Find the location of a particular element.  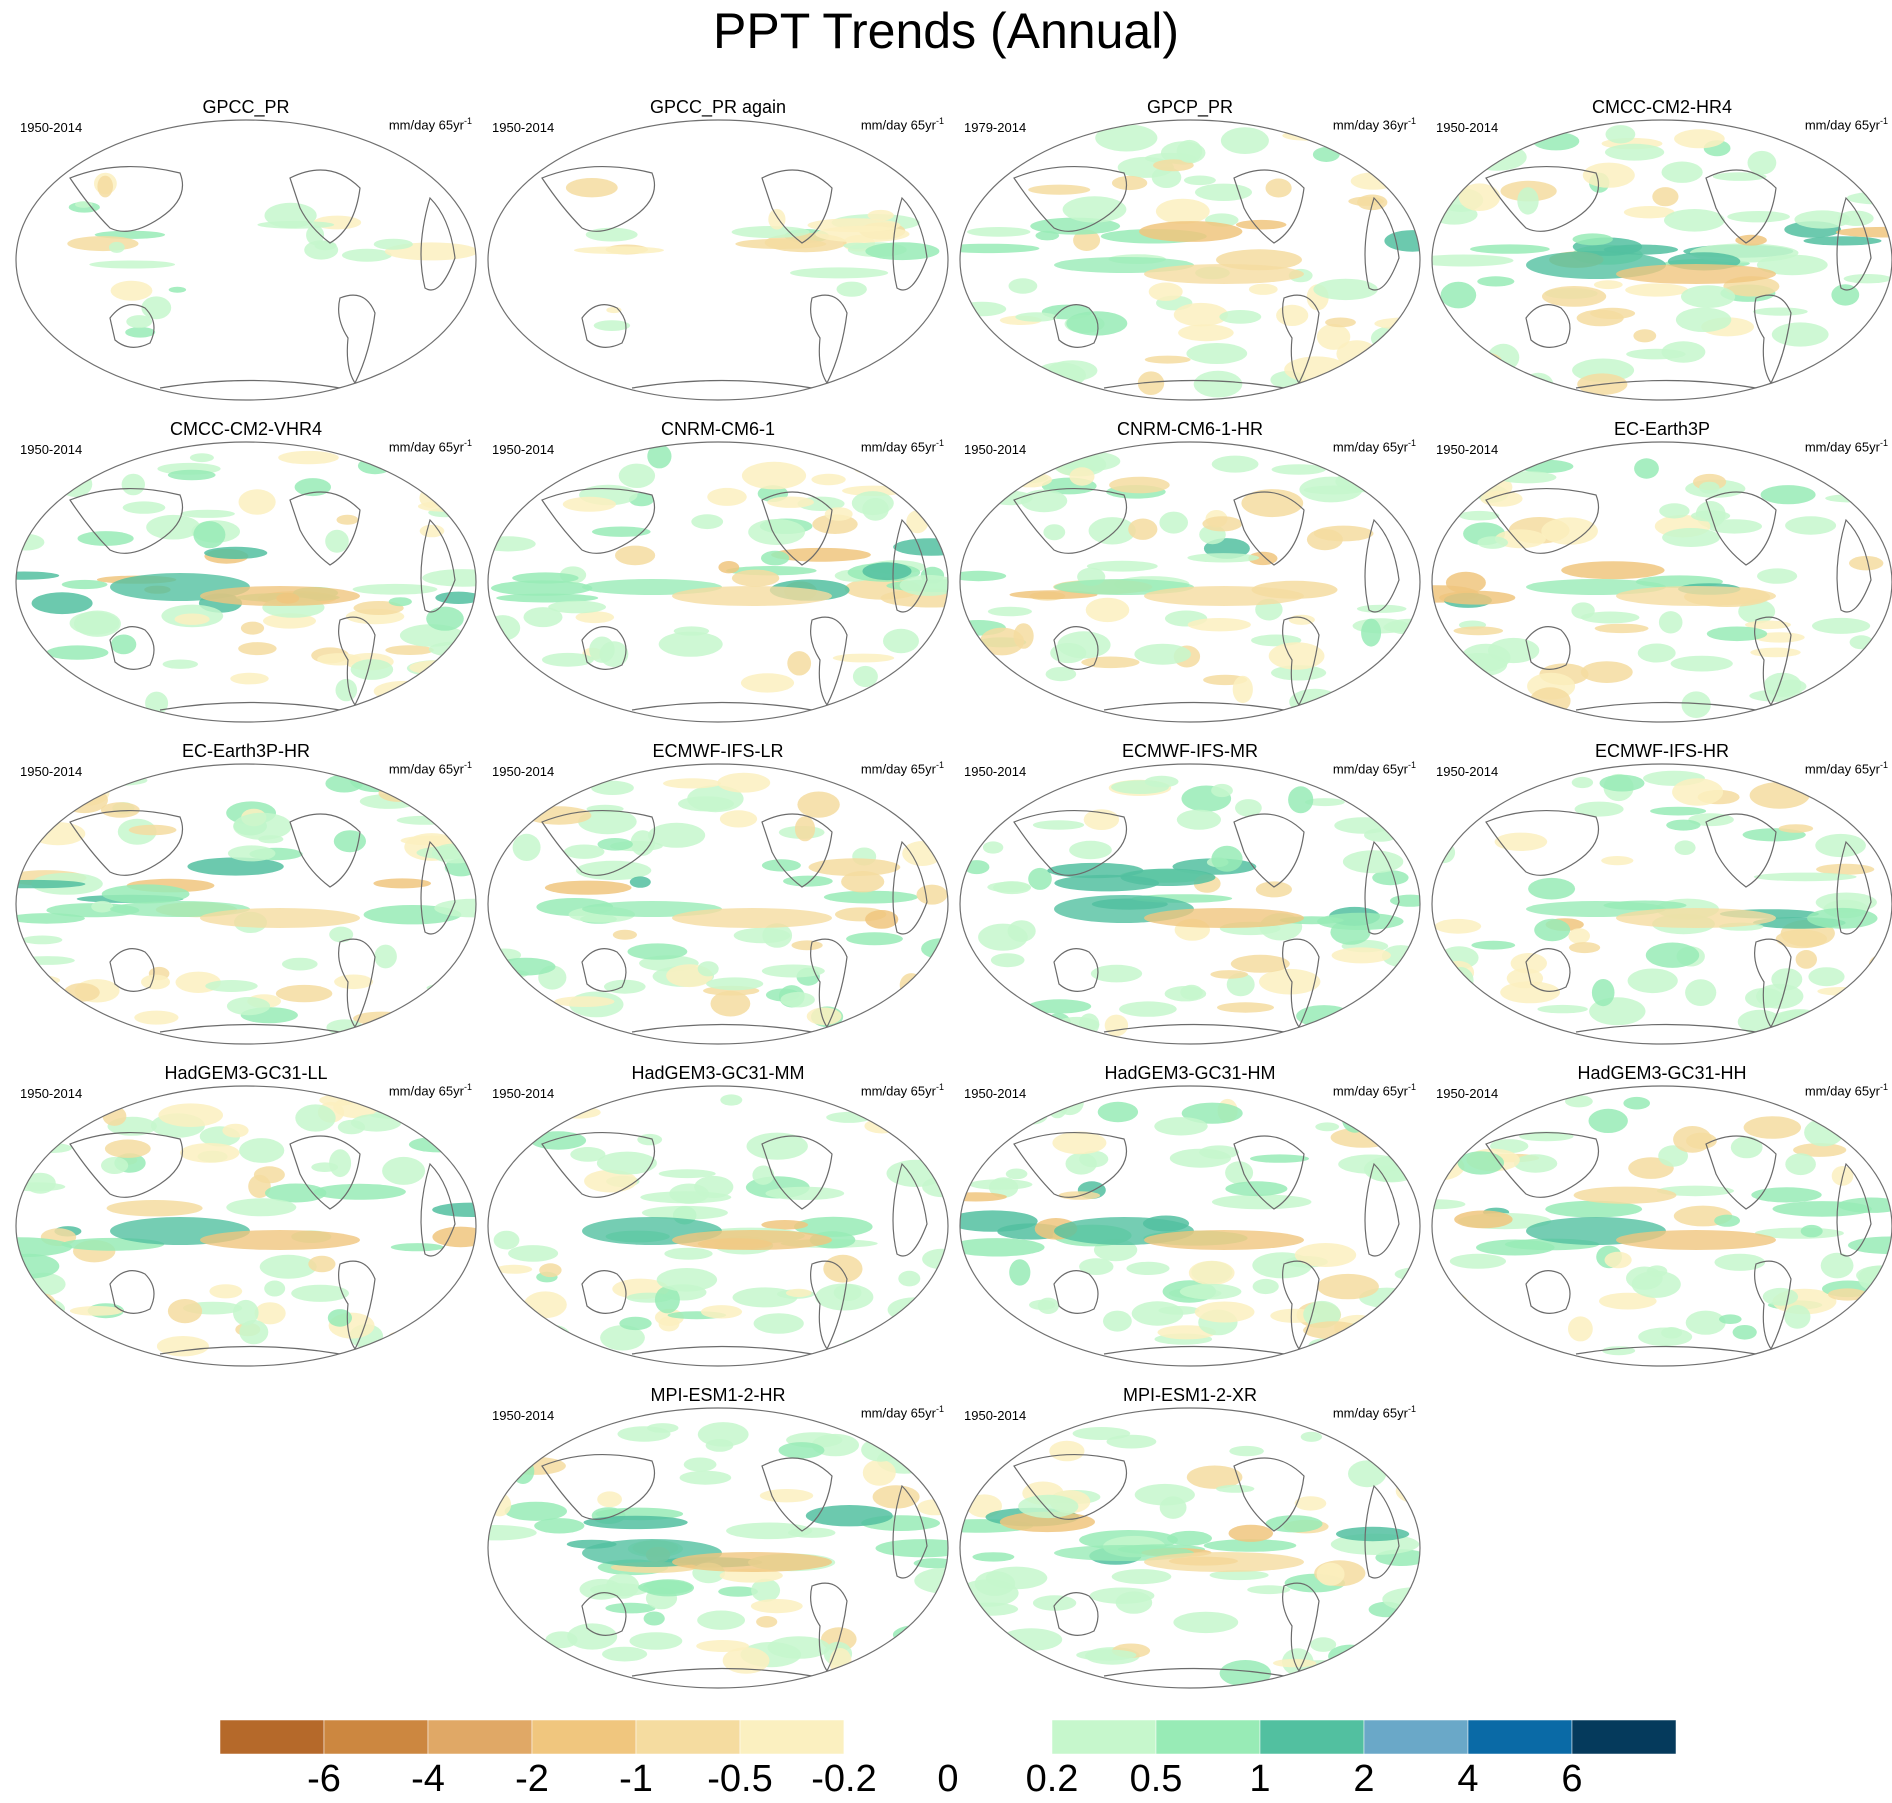

panel-title: CMCC-CM2-HR4 is located at coordinates (1662, 107).